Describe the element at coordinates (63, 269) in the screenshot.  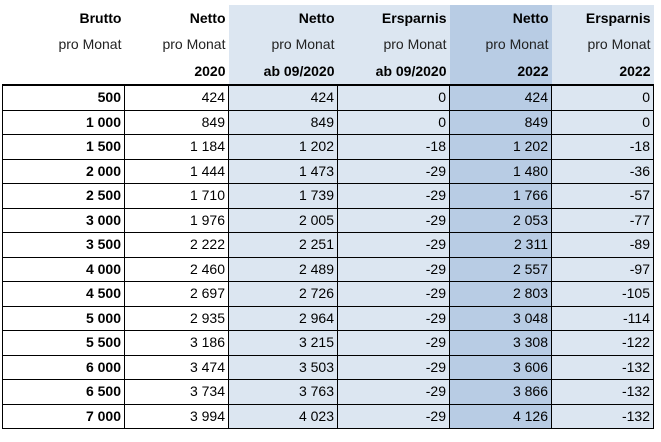
I see `cell-brutto: 4 000` at that location.